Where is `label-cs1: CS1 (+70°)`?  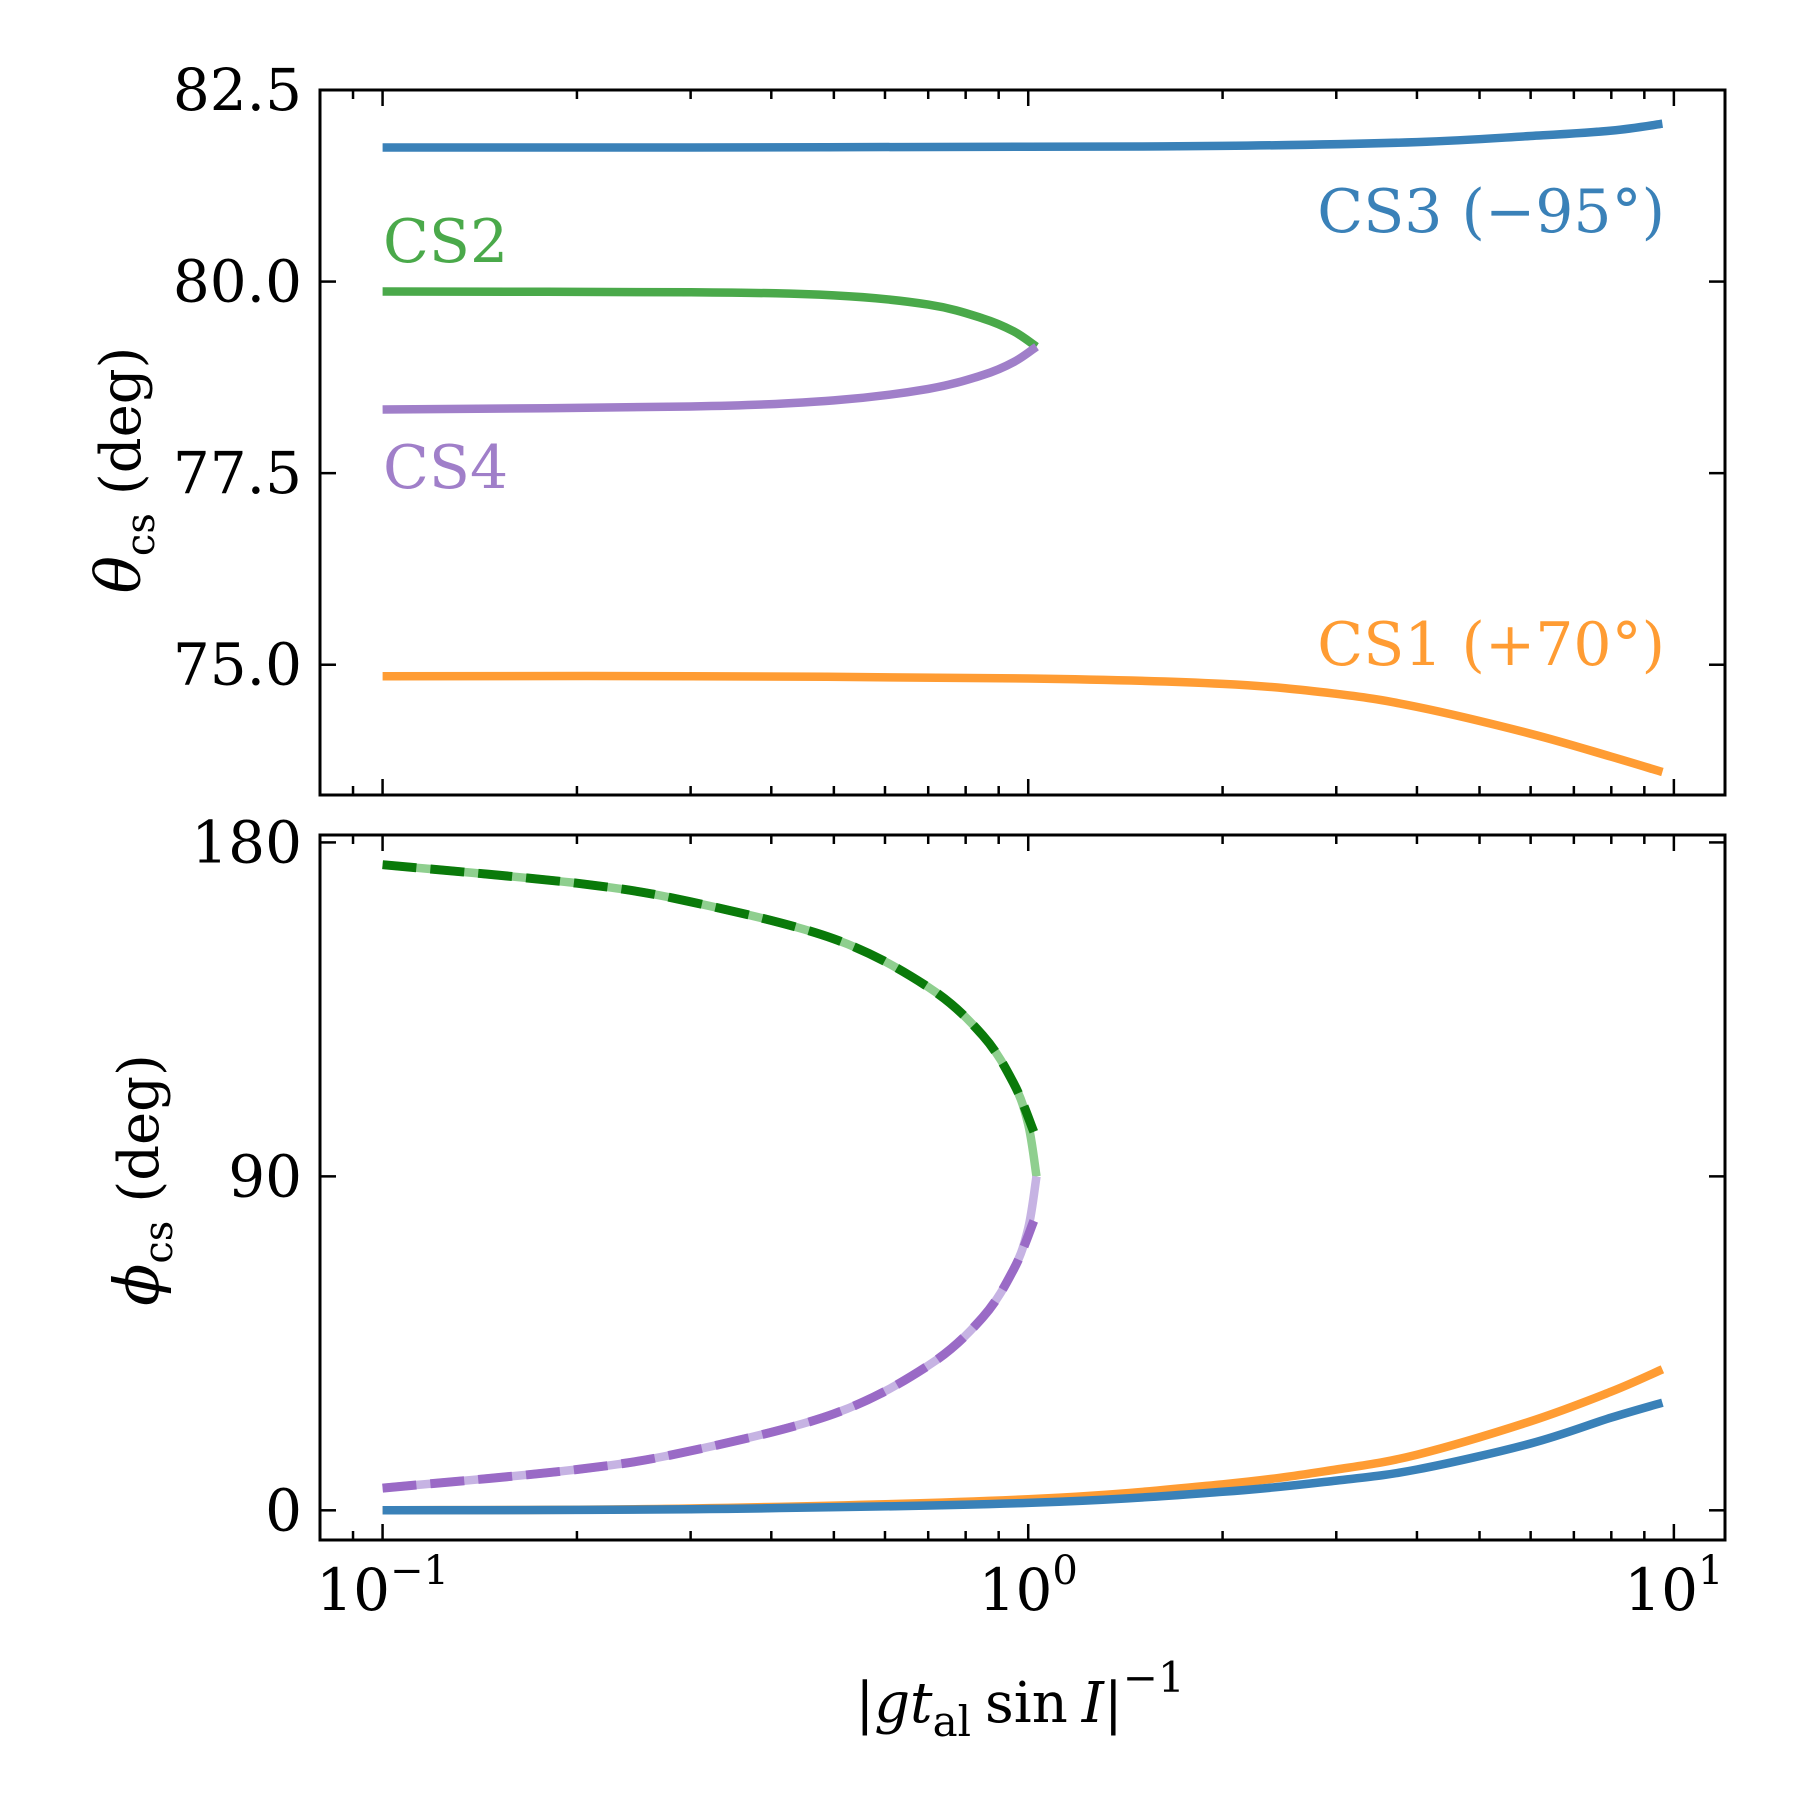
label-cs1: CS1 (+70°) is located at coordinates (1491, 645).